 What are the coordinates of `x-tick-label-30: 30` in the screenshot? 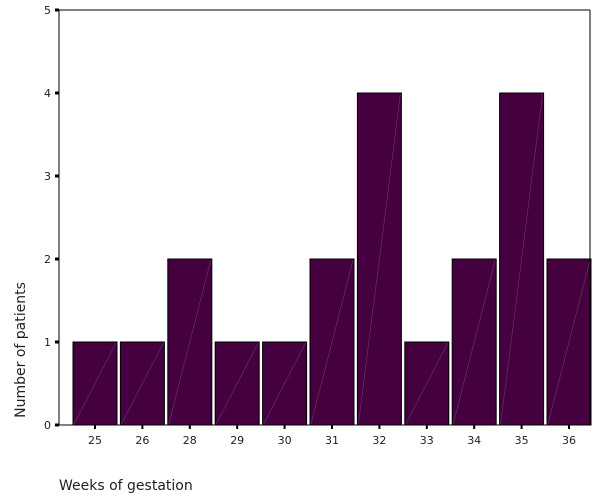 It's located at (285, 440).